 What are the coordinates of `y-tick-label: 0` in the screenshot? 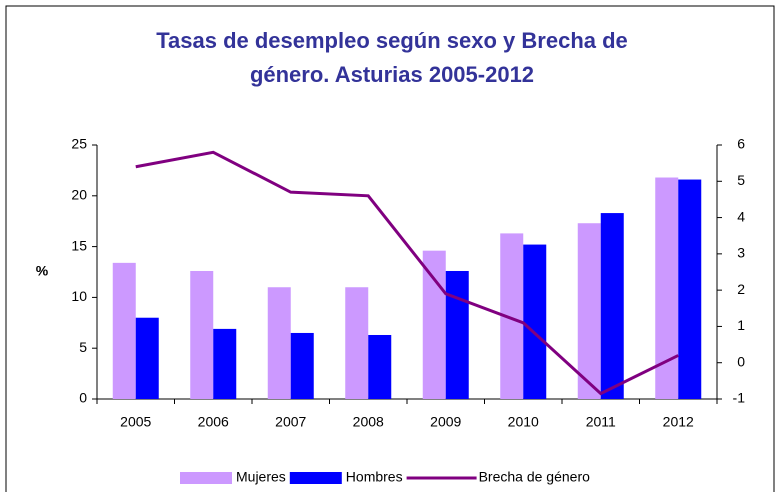 It's located at (83, 398).